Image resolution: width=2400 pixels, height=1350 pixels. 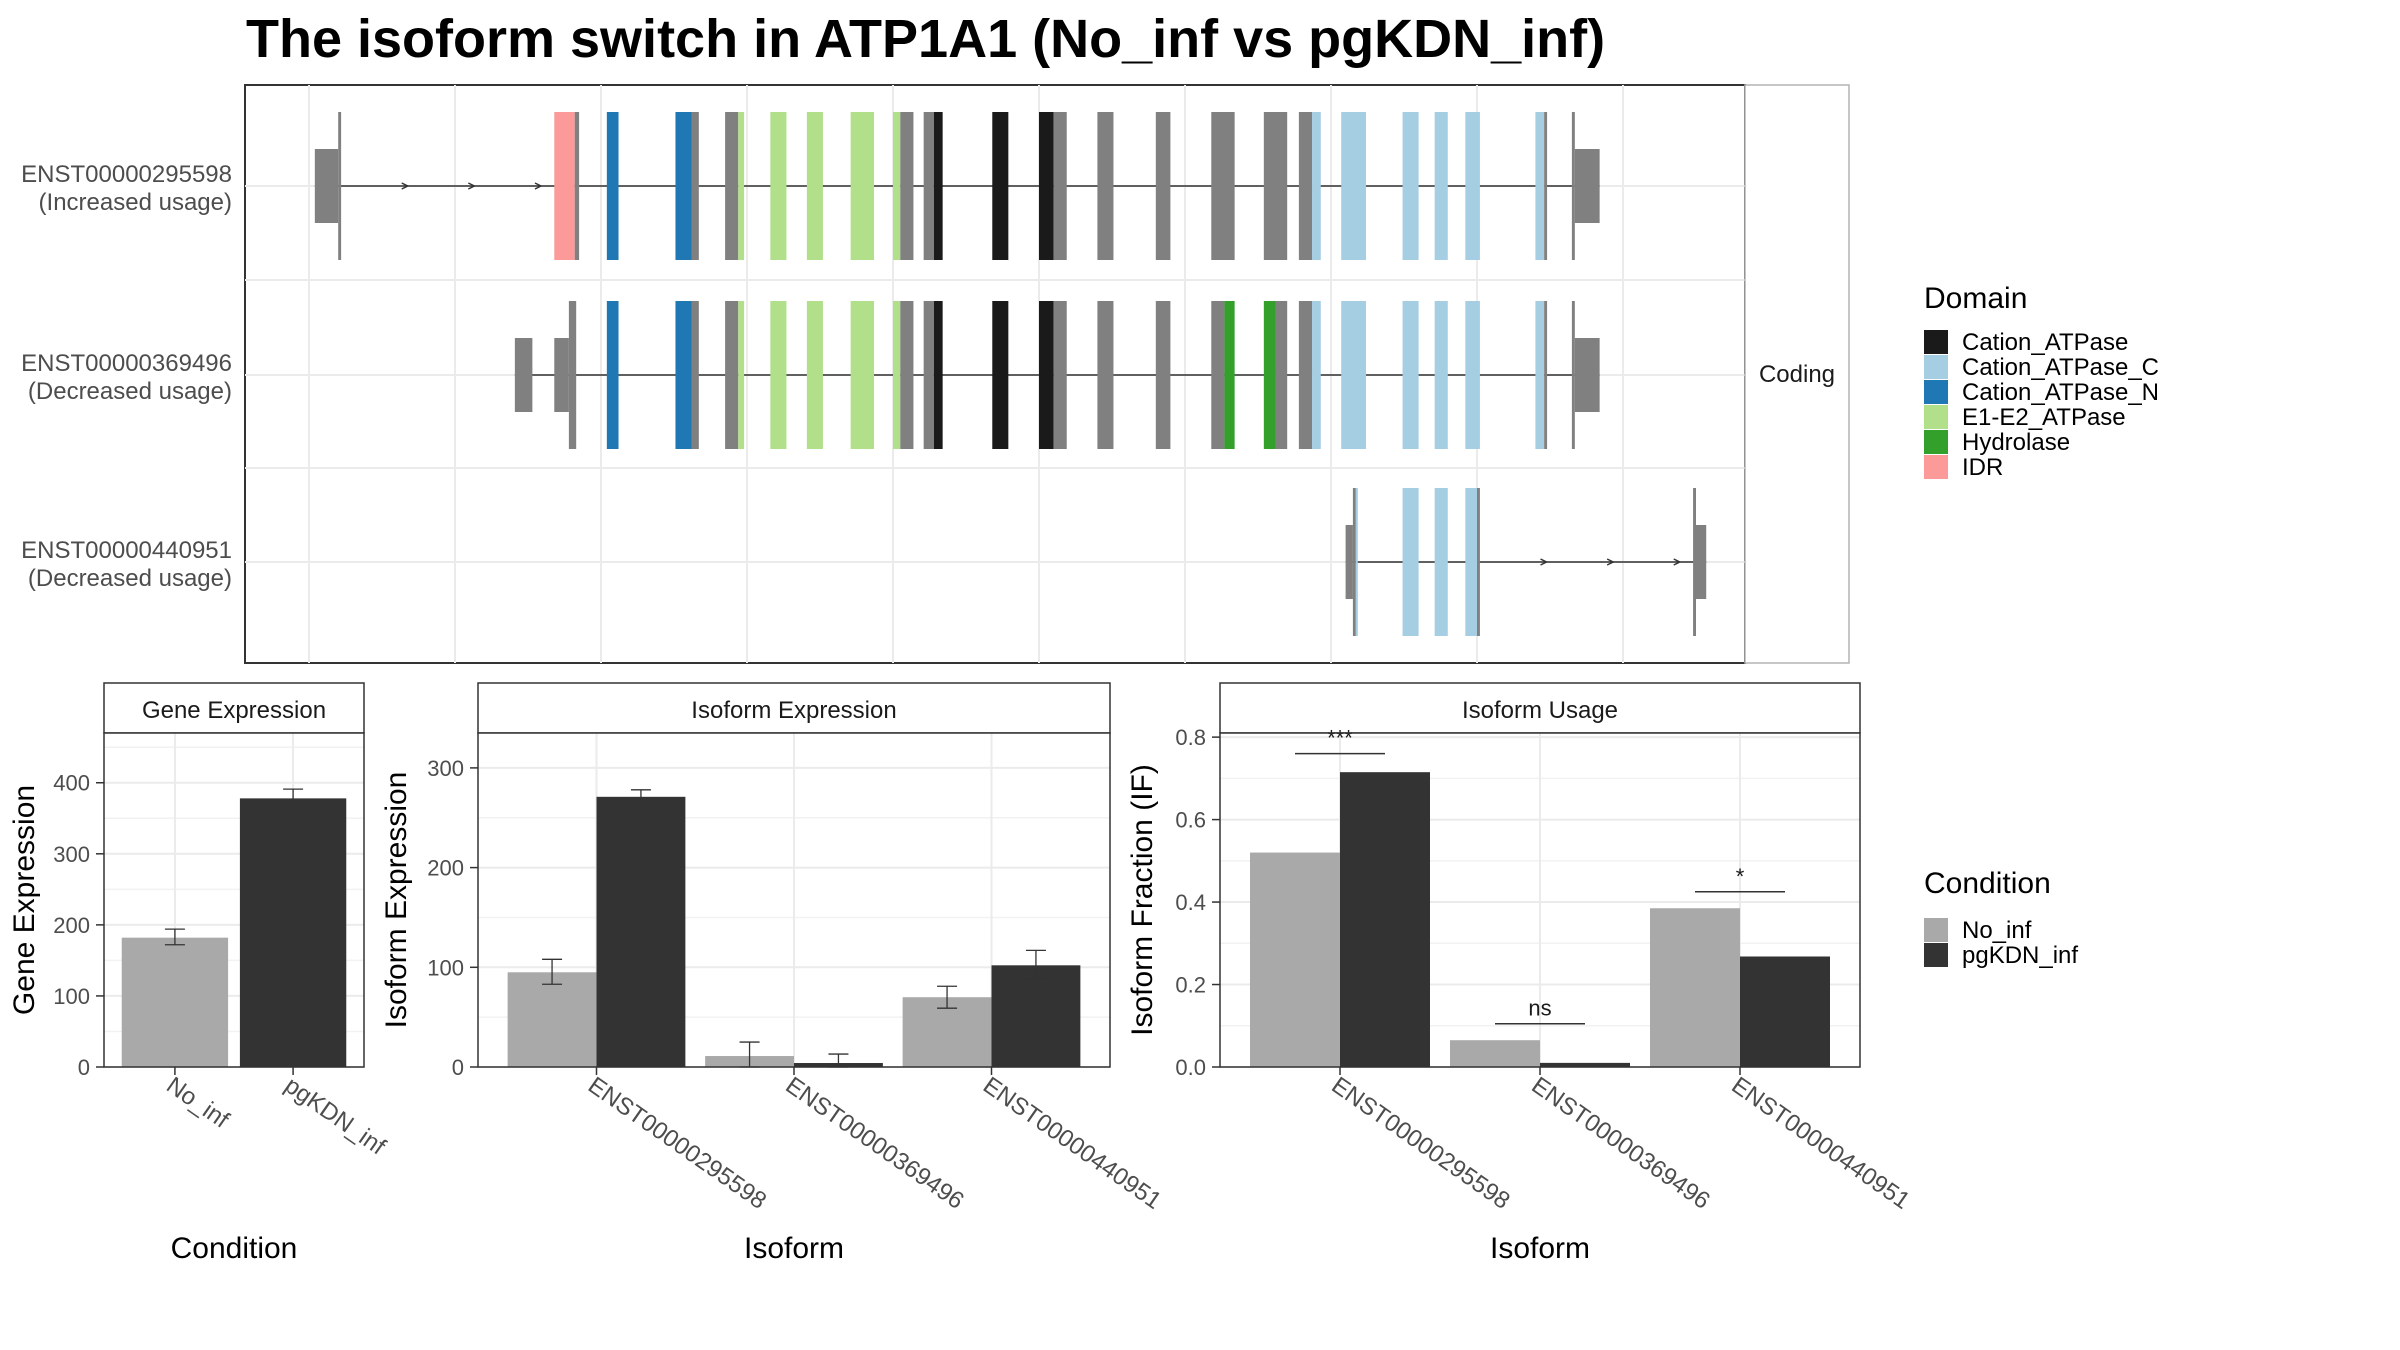 I want to click on exon-cation_atpase_n, so click(x=683, y=375).